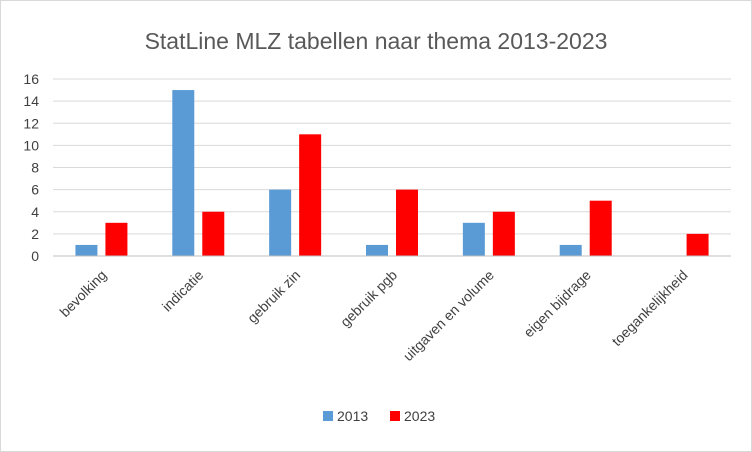 Image resolution: width=752 pixels, height=452 pixels. Describe the element at coordinates (473, 239) in the screenshot. I see `bar-2013-uitgaven-en-volume` at that location.